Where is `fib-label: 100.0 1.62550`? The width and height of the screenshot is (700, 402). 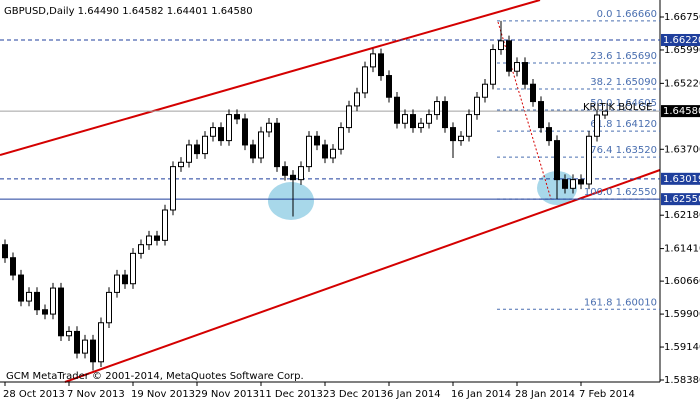
fib-label: 100.0 1.62550 is located at coordinates (620, 192).